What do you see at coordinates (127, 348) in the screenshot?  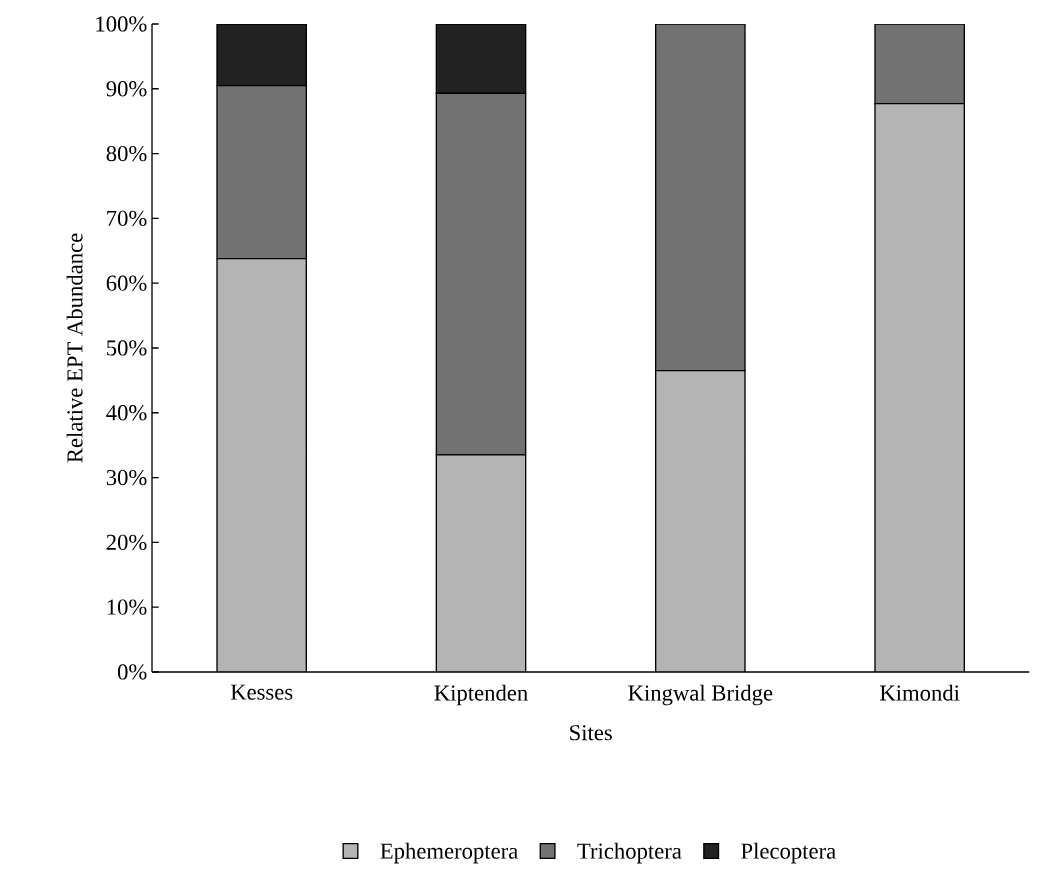 I see `y-tick-label: 50%` at bounding box center [127, 348].